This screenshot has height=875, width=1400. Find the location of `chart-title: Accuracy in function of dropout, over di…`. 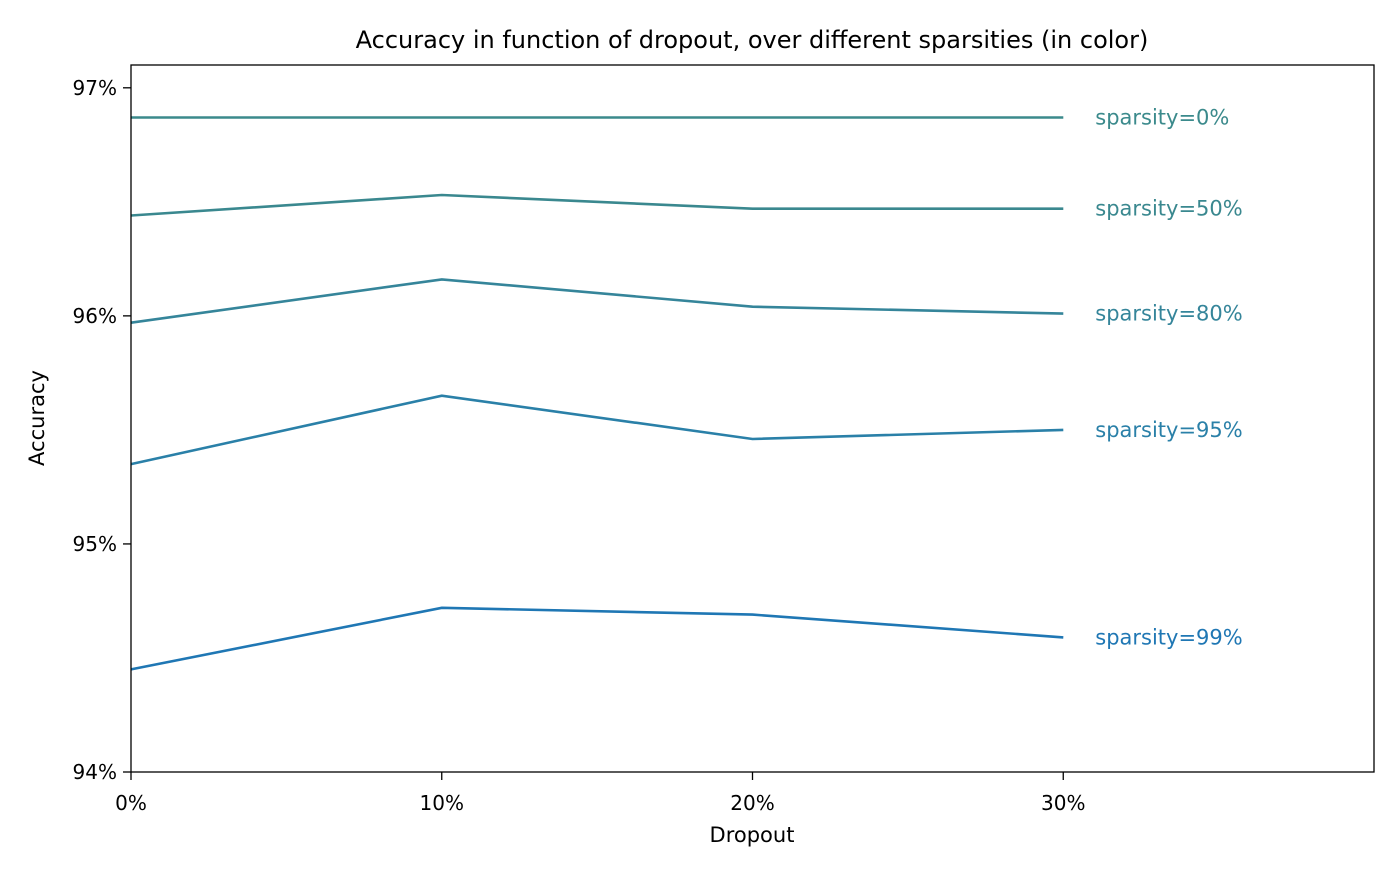

chart-title: Accuracy in function of dropout, over di… is located at coordinates (752, 40).